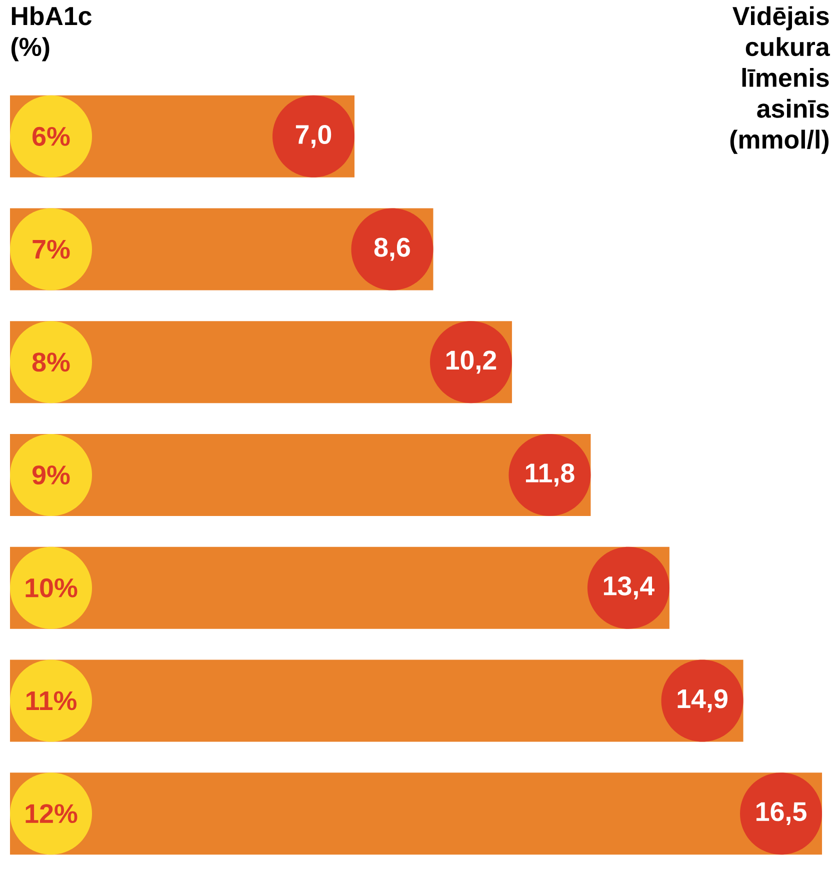 This screenshot has height=870, width=832. What do you see at coordinates (52, 588) in the screenshot?
I see `y-tick-label: 10%` at bounding box center [52, 588].